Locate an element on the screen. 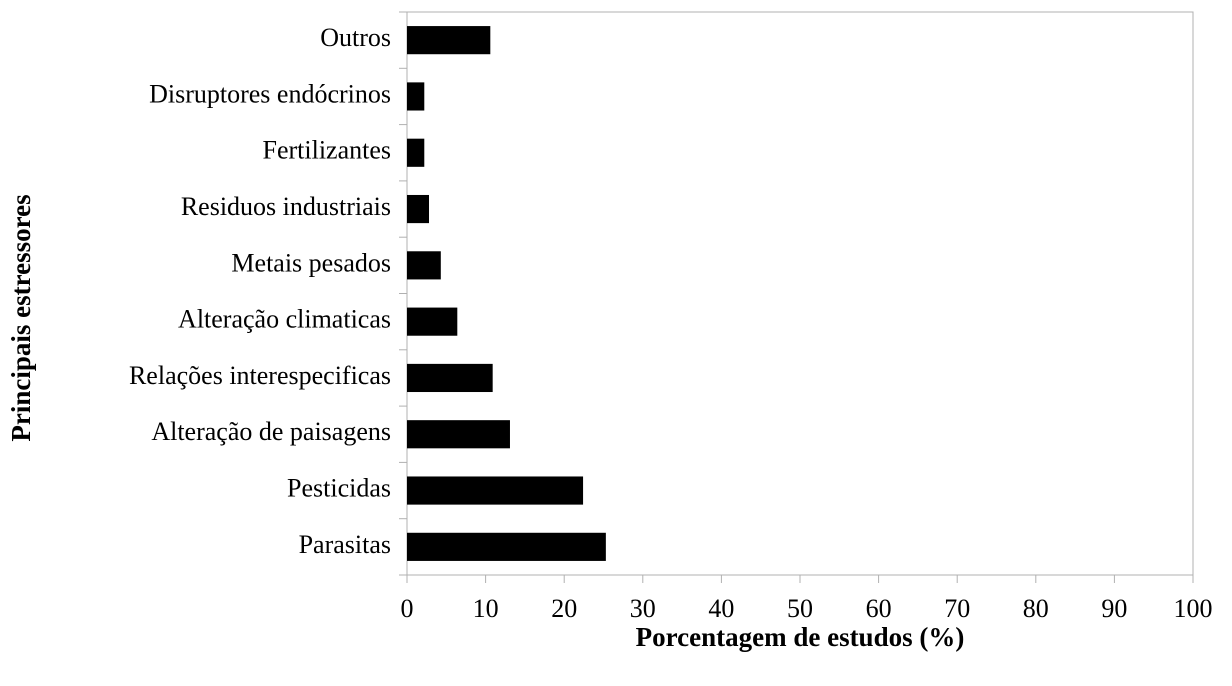  x-tick-label: 20 is located at coordinates (564, 608).